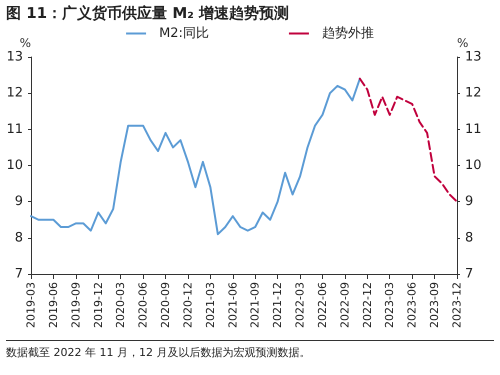  Describe the element at coordinates (14, 57) in the screenshot. I see `y-tick-label: 13` at that location.